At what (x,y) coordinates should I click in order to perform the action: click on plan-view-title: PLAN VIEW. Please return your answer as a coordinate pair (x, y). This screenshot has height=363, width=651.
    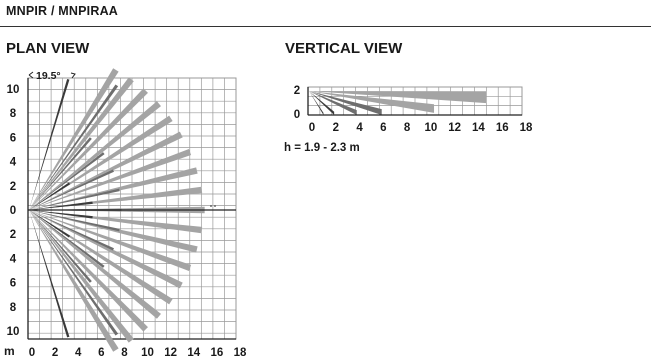
    Looking at the image, I should click on (48, 48).